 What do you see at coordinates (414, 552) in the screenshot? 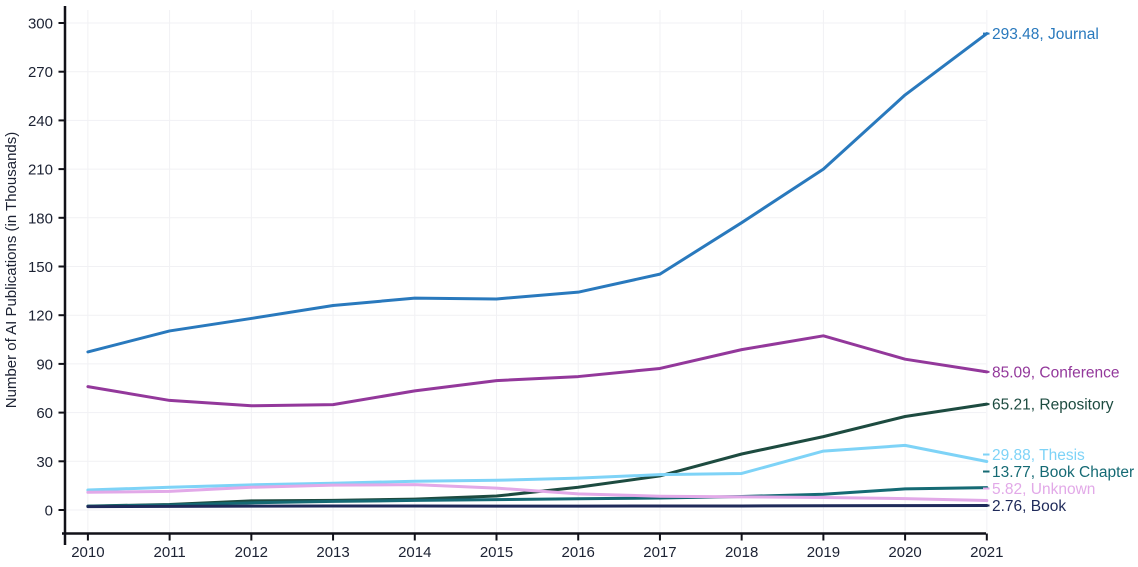
I see `x-tick-label: 2014` at bounding box center [414, 552].